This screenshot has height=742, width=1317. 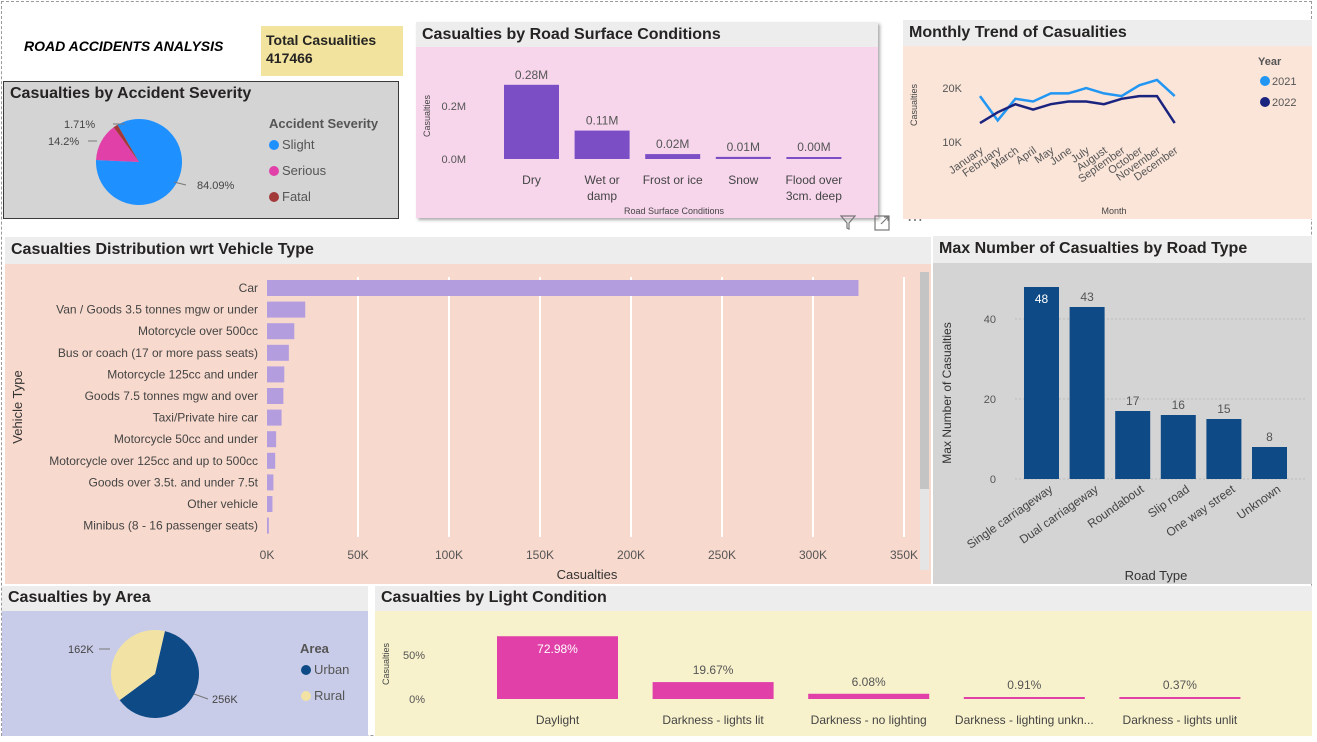 What do you see at coordinates (952, 143) in the screenshot?
I see `monthly-tick-10k: 10K` at bounding box center [952, 143].